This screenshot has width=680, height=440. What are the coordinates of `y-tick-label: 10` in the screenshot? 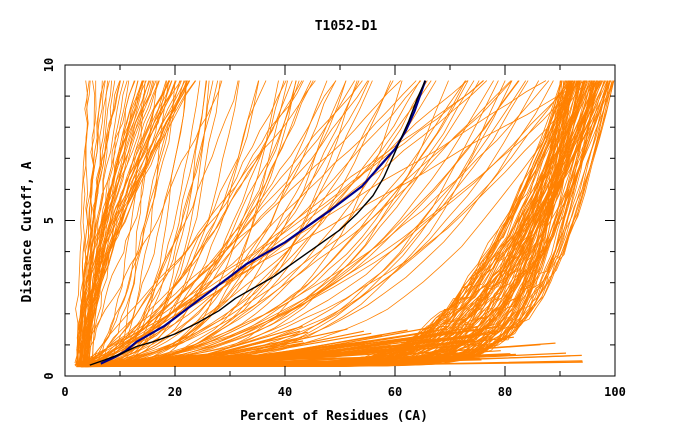 It's located at (49, 65).